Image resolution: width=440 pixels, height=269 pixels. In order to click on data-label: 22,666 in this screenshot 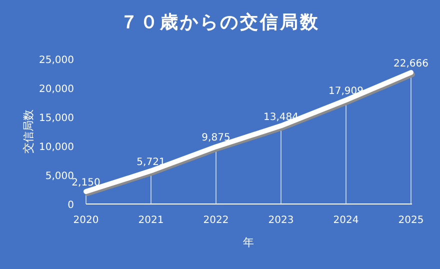, I will do `click(411, 64)`.